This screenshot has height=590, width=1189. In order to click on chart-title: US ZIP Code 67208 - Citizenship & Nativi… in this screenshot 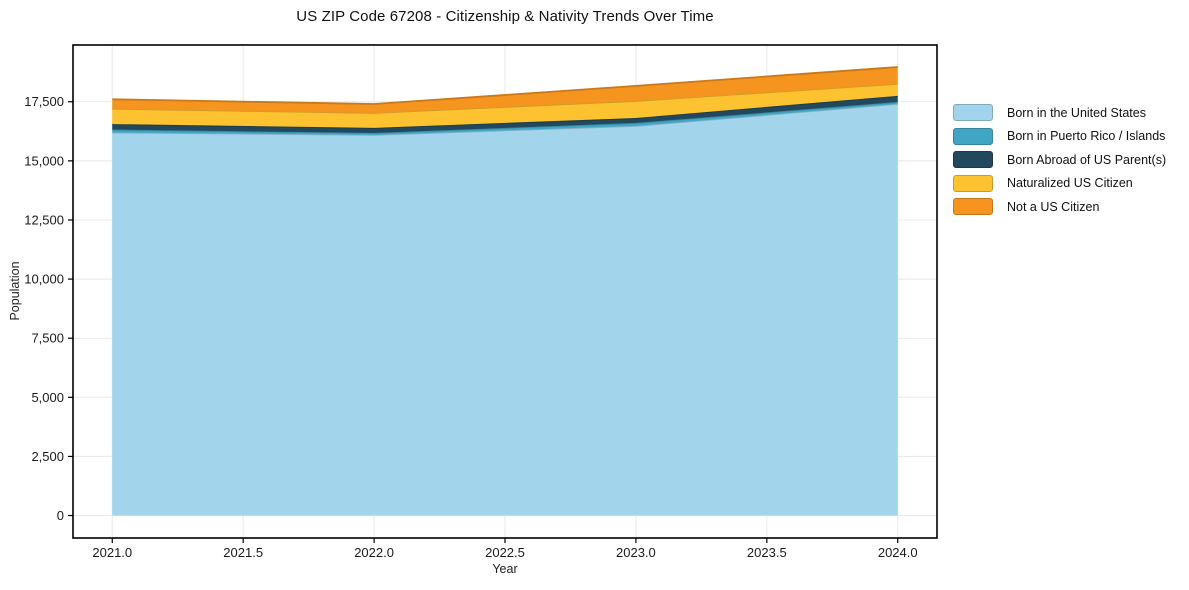, I will do `click(505, 16)`.